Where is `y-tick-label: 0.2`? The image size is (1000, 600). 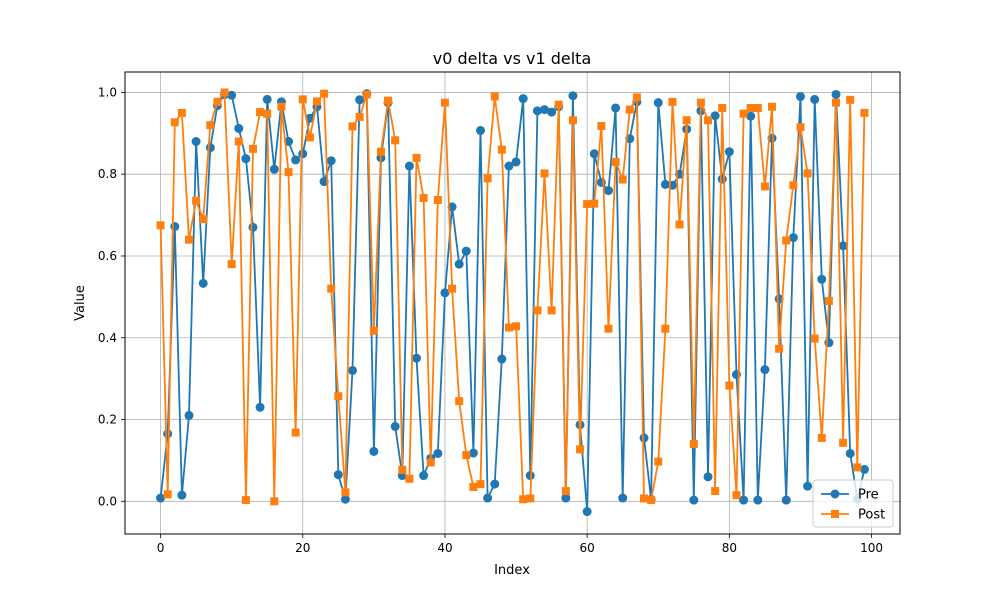 y-tick-label: 0.2 is located at coordinates (107, 420).